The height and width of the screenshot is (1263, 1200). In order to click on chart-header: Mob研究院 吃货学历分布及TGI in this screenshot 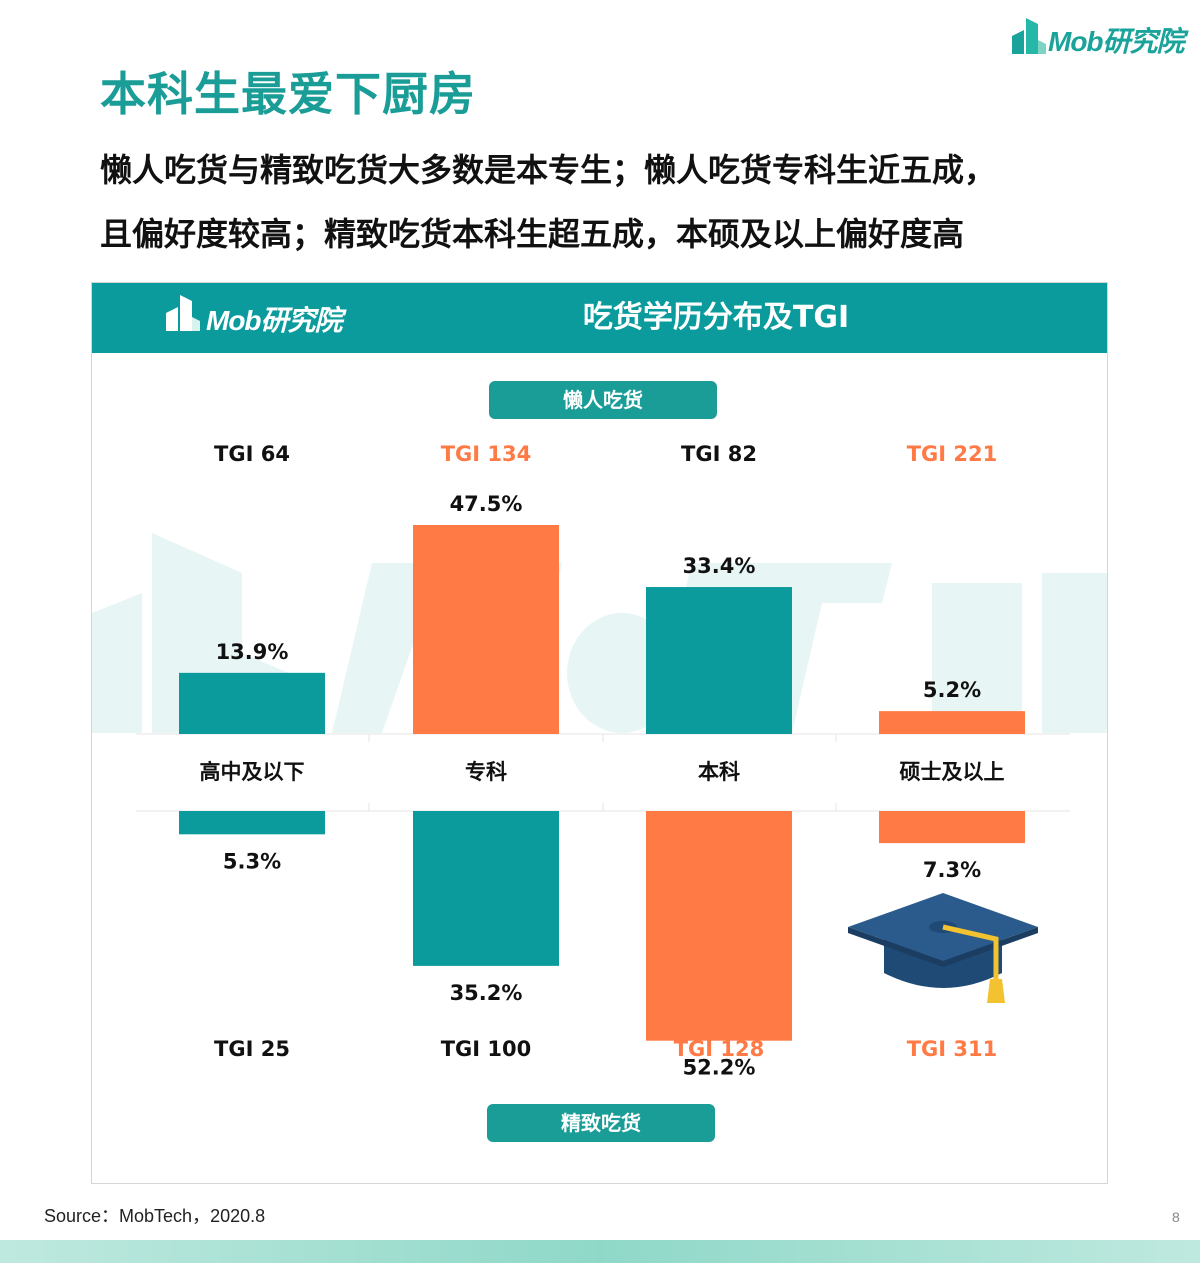, I will do `click(599, 318)`.